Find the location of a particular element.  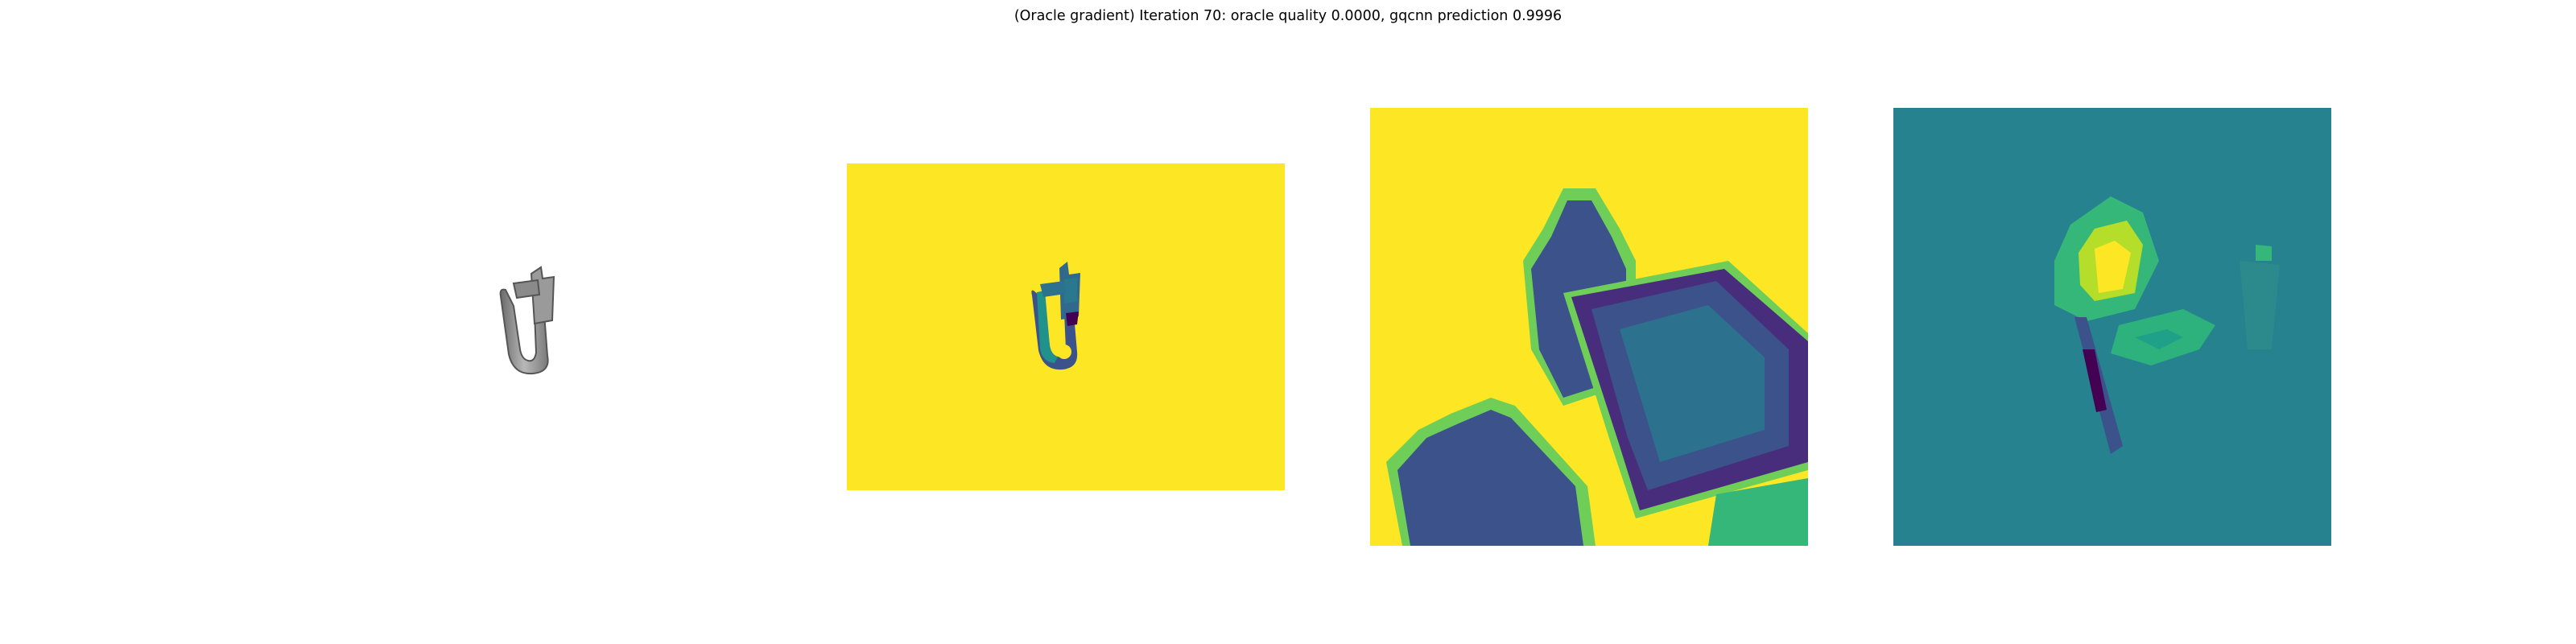

depth-crop-panel is located at coordinates (1589, 327).